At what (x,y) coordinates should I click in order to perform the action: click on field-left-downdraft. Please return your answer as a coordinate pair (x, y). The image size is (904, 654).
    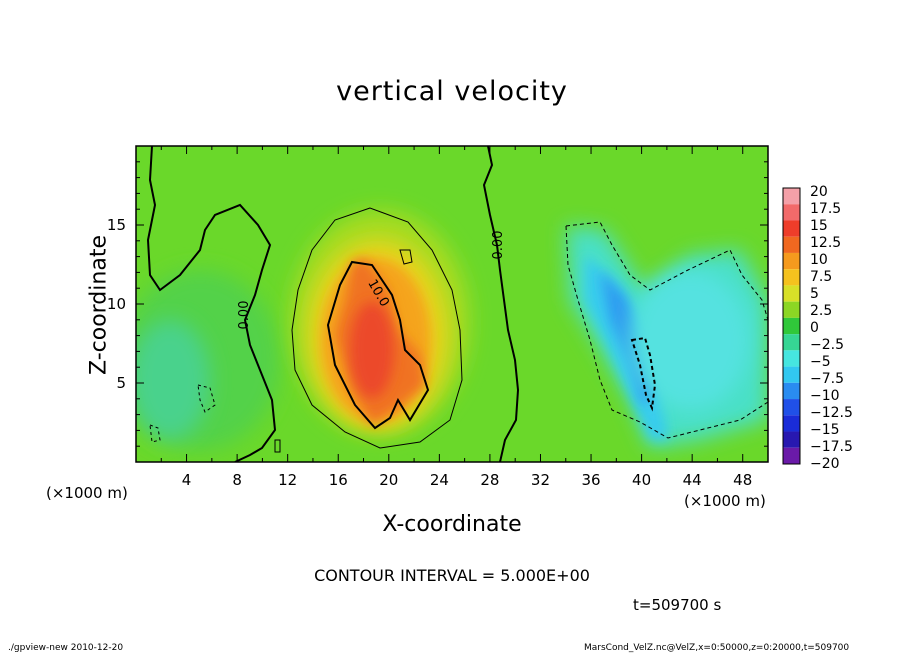
    Looking at the image, I should click on (173, 380).